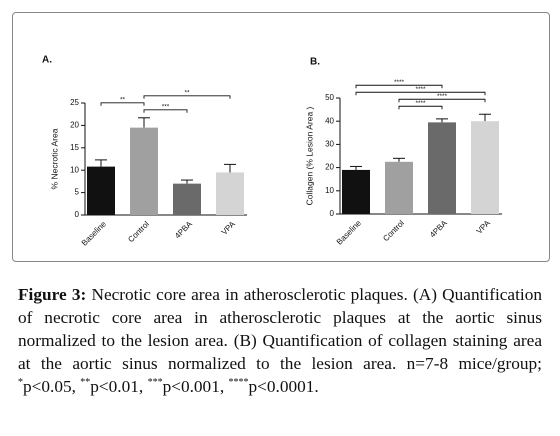 Image resolution: width=560 pixels, height=436 pixels. I want to click on y-axis-label: % Necrotic Area, so click(54, 158).